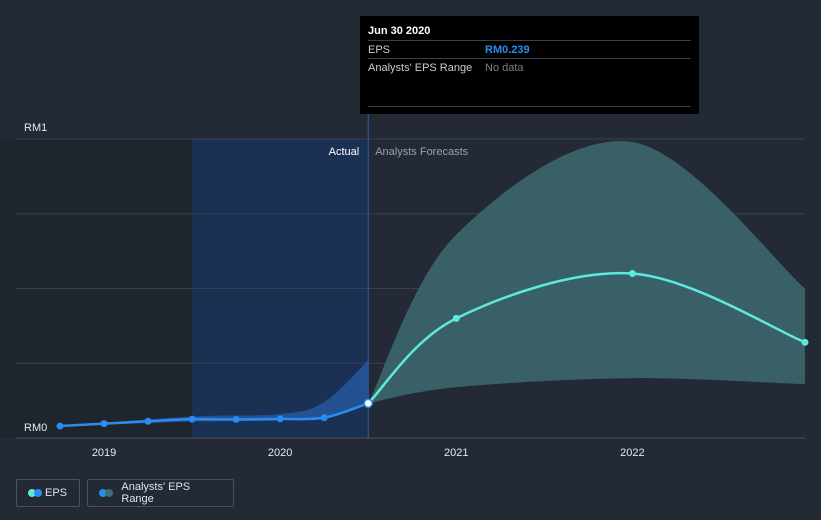  Describe the element at coordinates (280, 453) in the screenshot. I see `x-tick-label: 2020` at that location.